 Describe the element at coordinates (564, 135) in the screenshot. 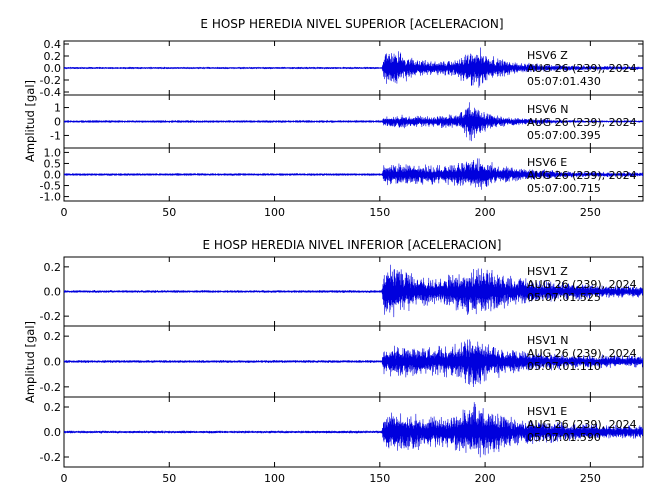

I see `time-label: 05:07:00.395` at that location.